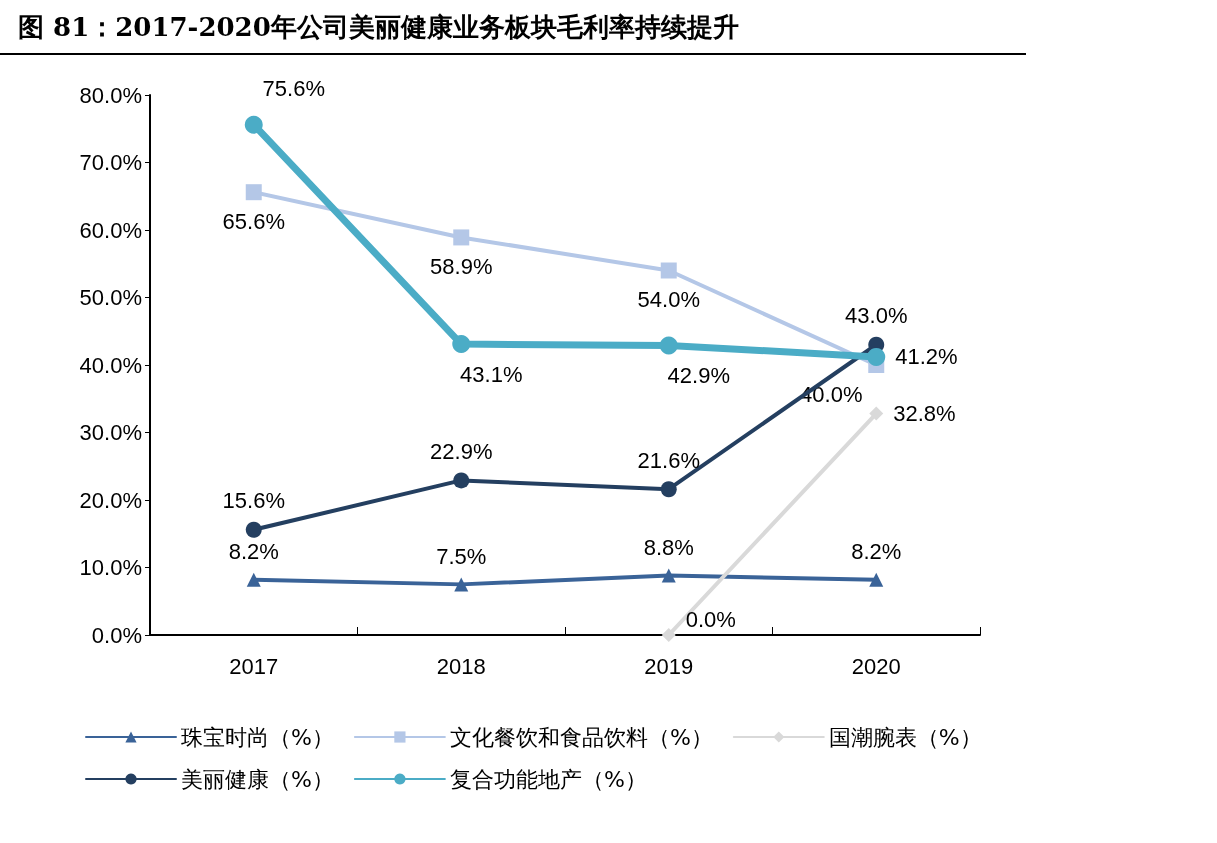  Describe the element at coordinates (548, 779) in the screenshot. I see `legend-label: 复合功能地产（%）` at that location.